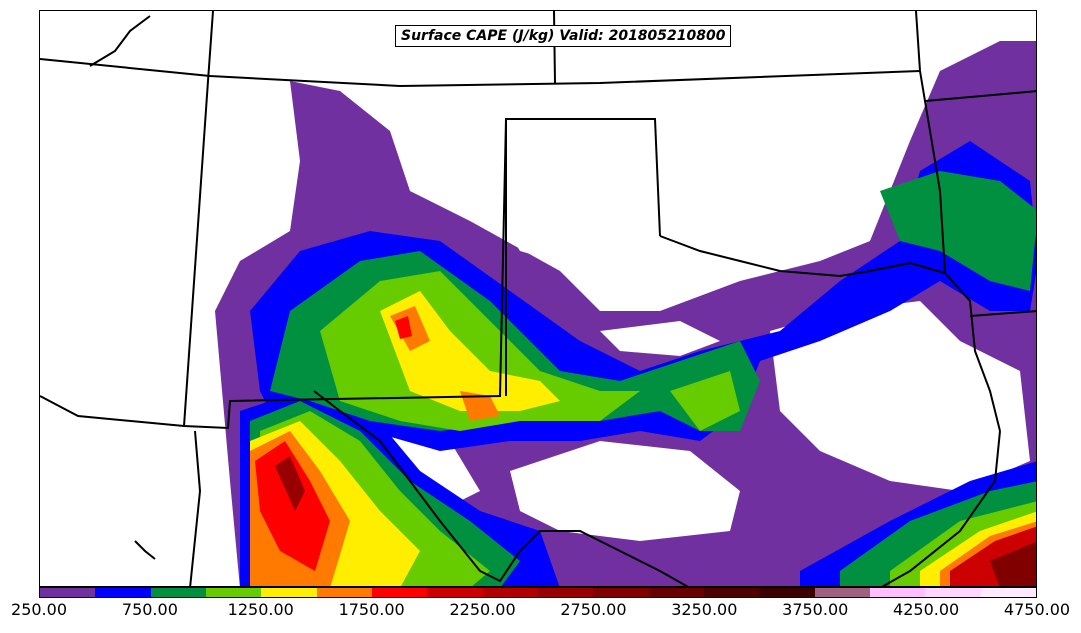 The height and width of the screenshot is (633, 1081). What do you see at coordinates (482, 609) in the screenshot?
I see `colorbar-tick-label: 2250.00` at bounding box center [482, 609].